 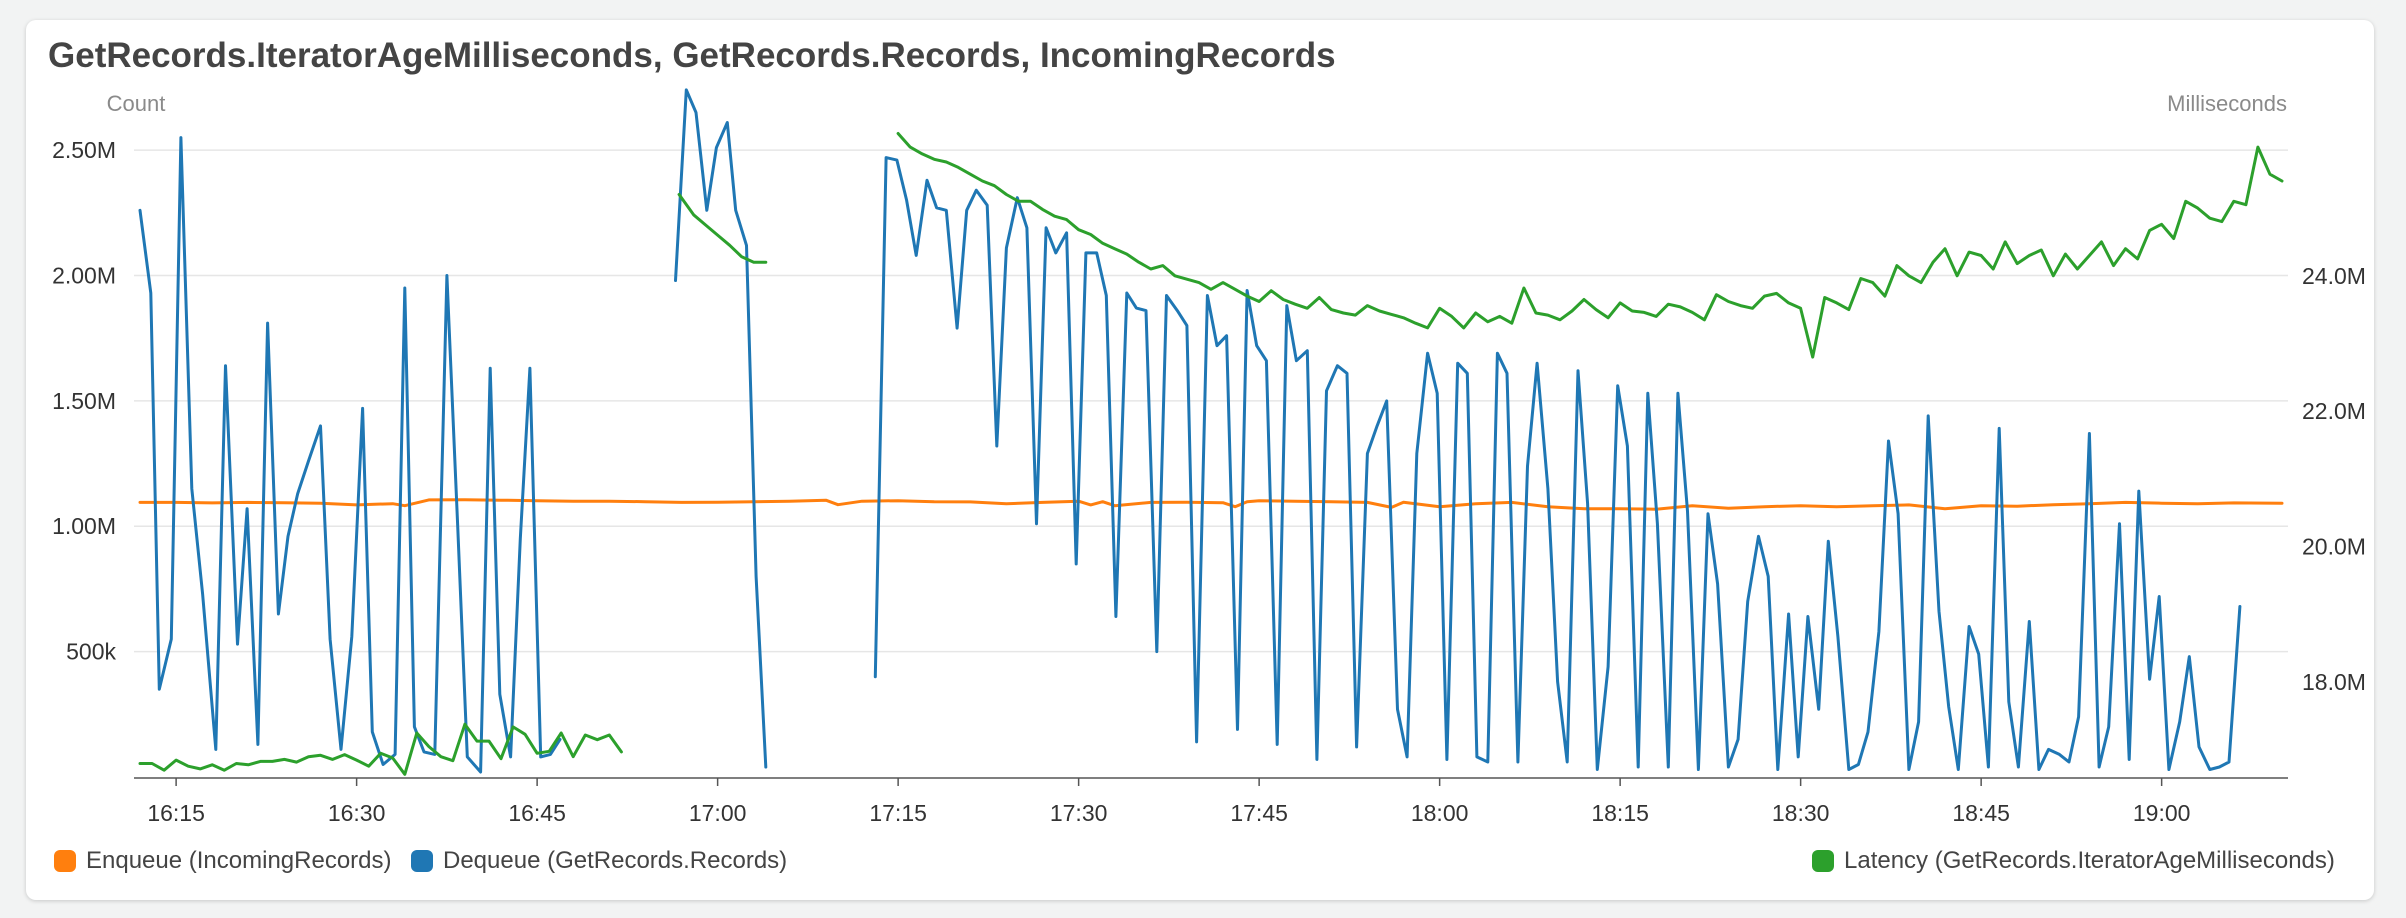 I want to click on x-axis-tick-label: 16:15, so click(x=176, y=813).